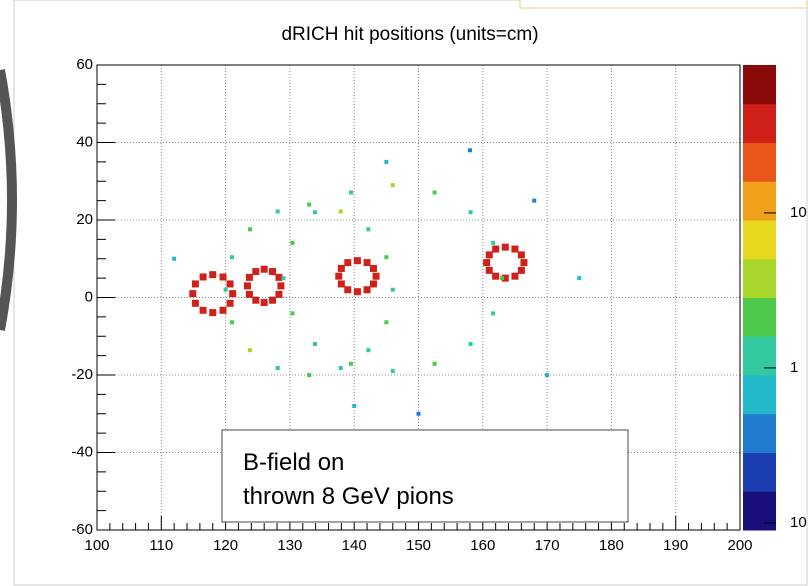  I want to click on frame-edge, so click(663, 4).